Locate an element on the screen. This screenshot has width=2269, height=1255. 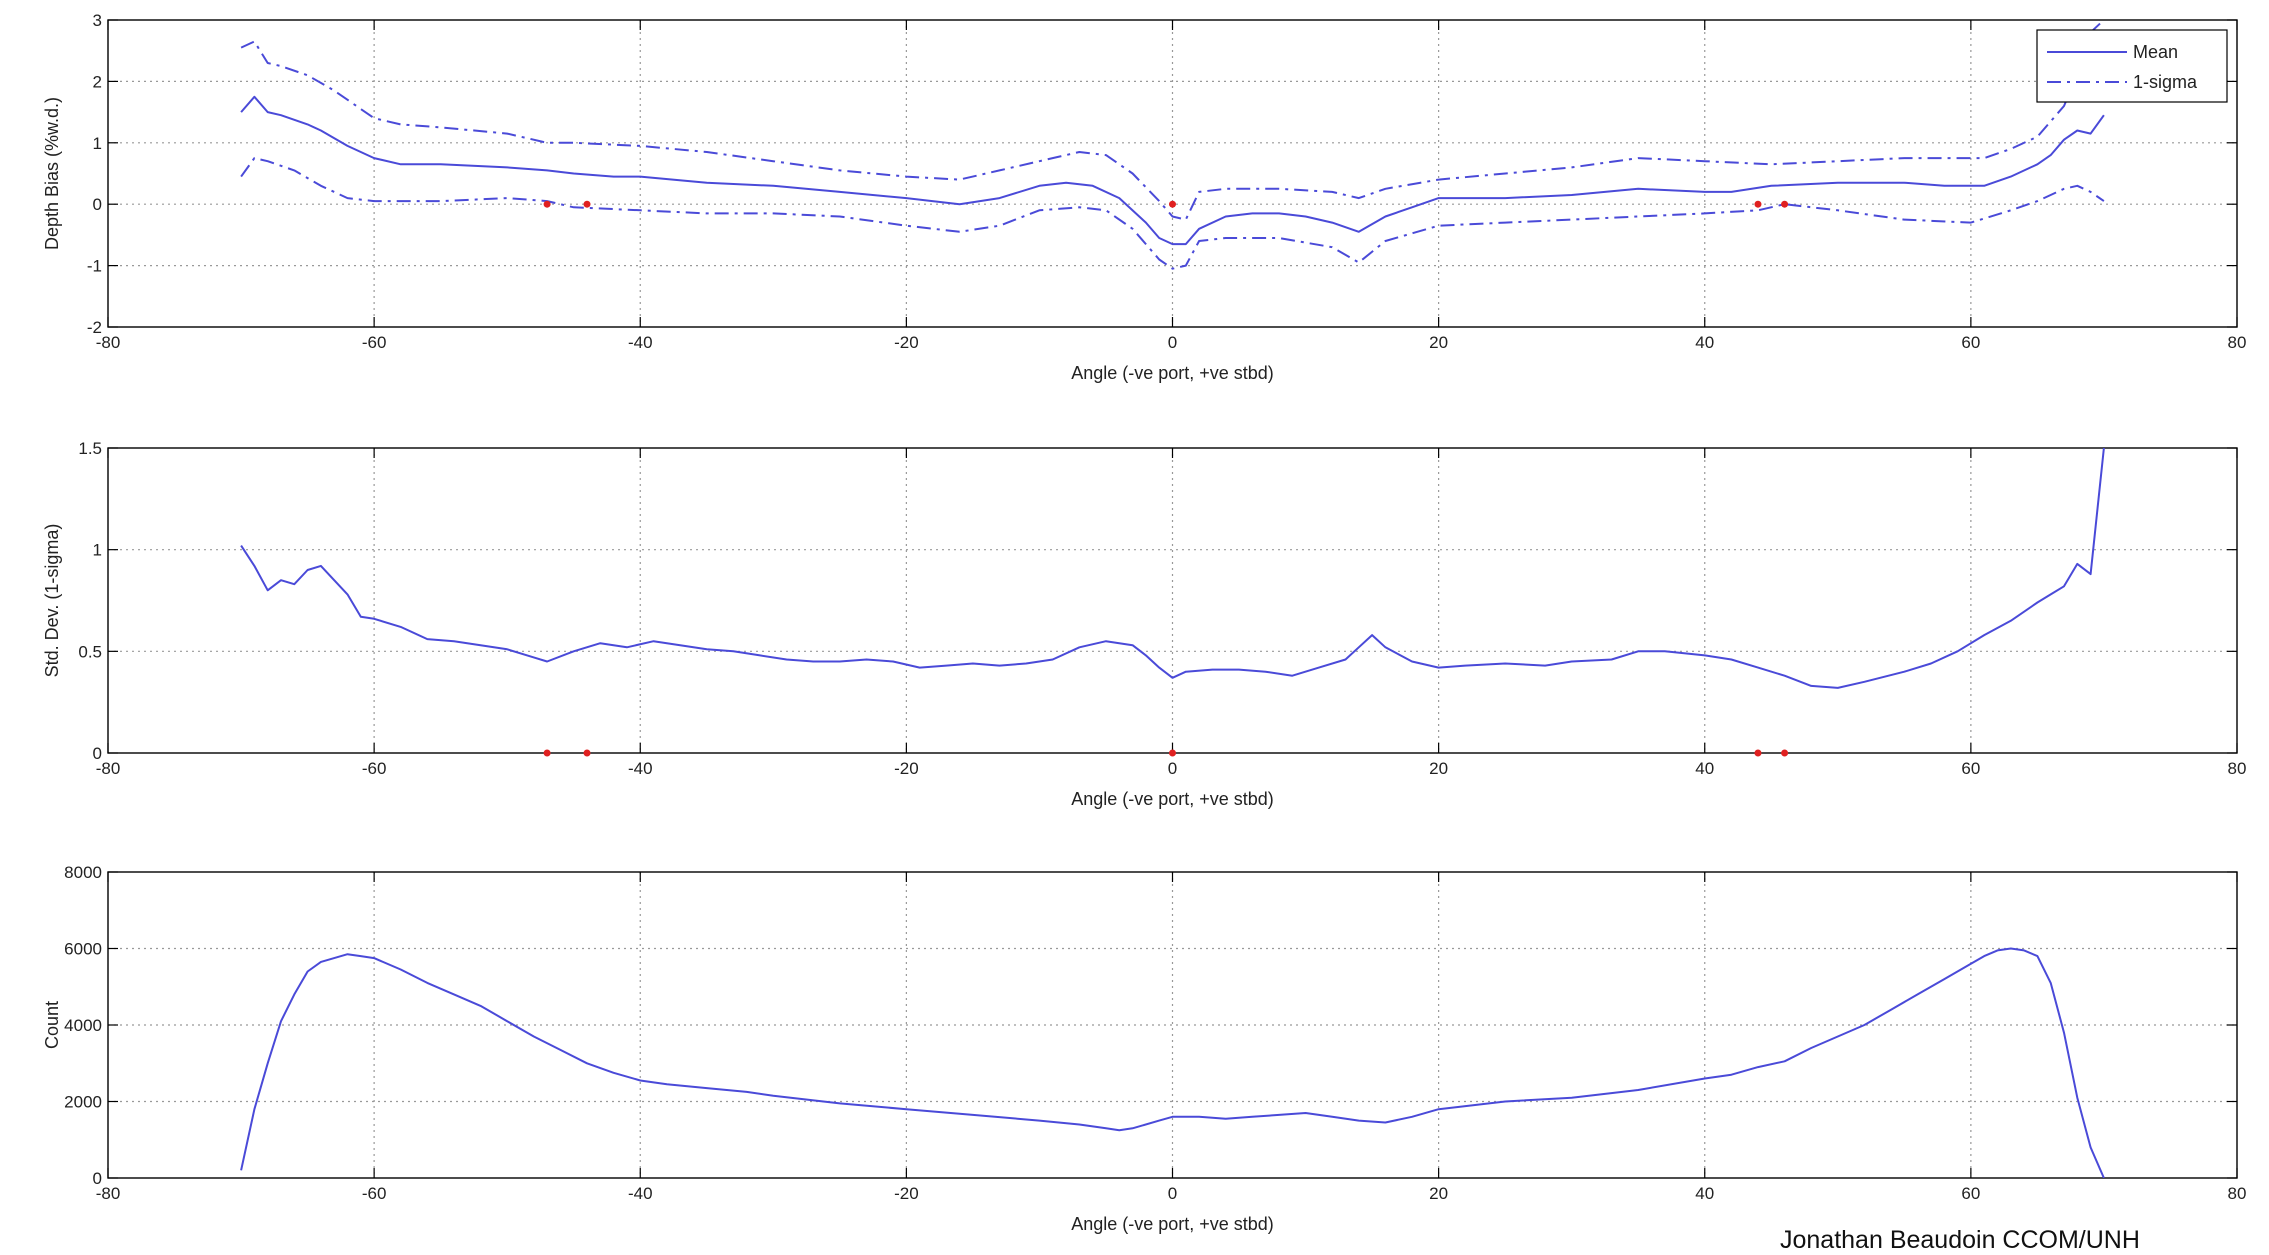
y-tick-label: 4000 is located at coordinates (83, 1025).